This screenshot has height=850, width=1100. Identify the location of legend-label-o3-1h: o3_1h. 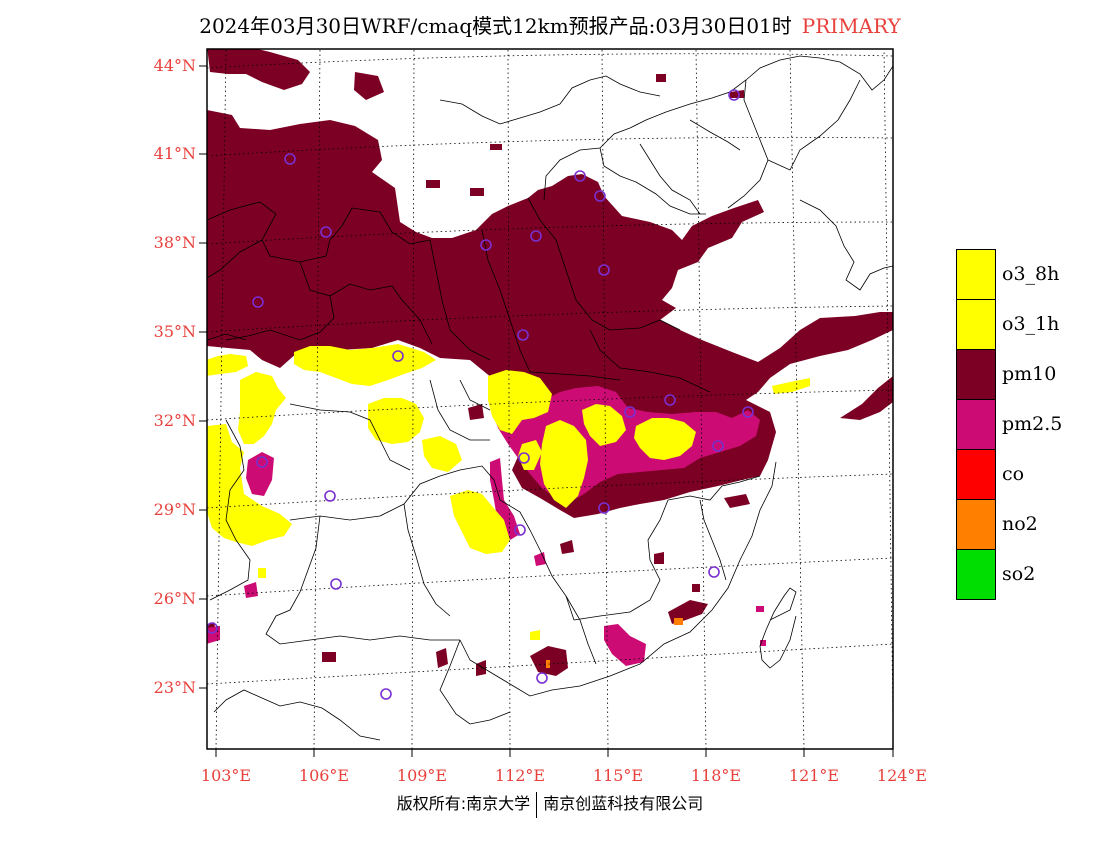
(1031, 324).